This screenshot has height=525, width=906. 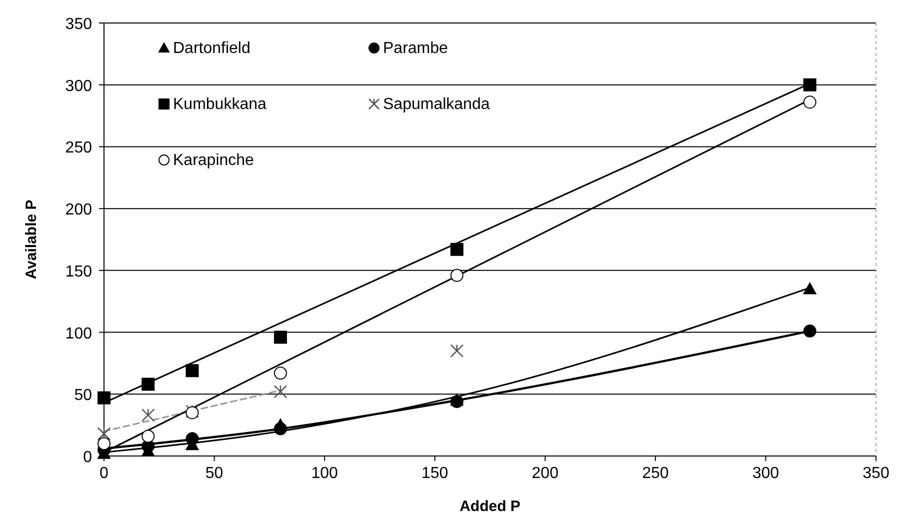 I want to click on y-tick-label: 0, so click(x=87, y=457).